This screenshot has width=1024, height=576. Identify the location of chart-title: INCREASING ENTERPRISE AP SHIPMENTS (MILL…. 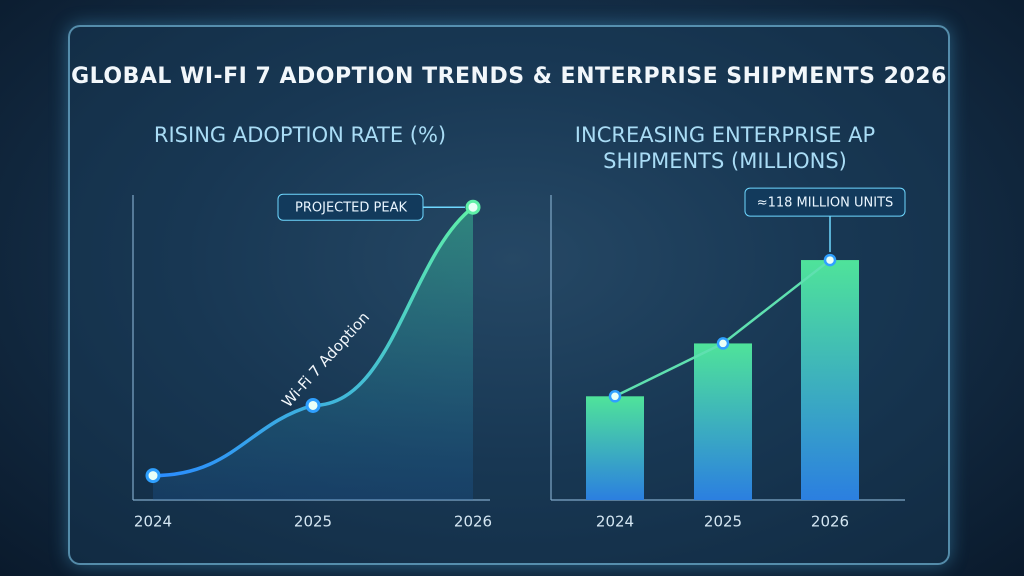
(725, 148).